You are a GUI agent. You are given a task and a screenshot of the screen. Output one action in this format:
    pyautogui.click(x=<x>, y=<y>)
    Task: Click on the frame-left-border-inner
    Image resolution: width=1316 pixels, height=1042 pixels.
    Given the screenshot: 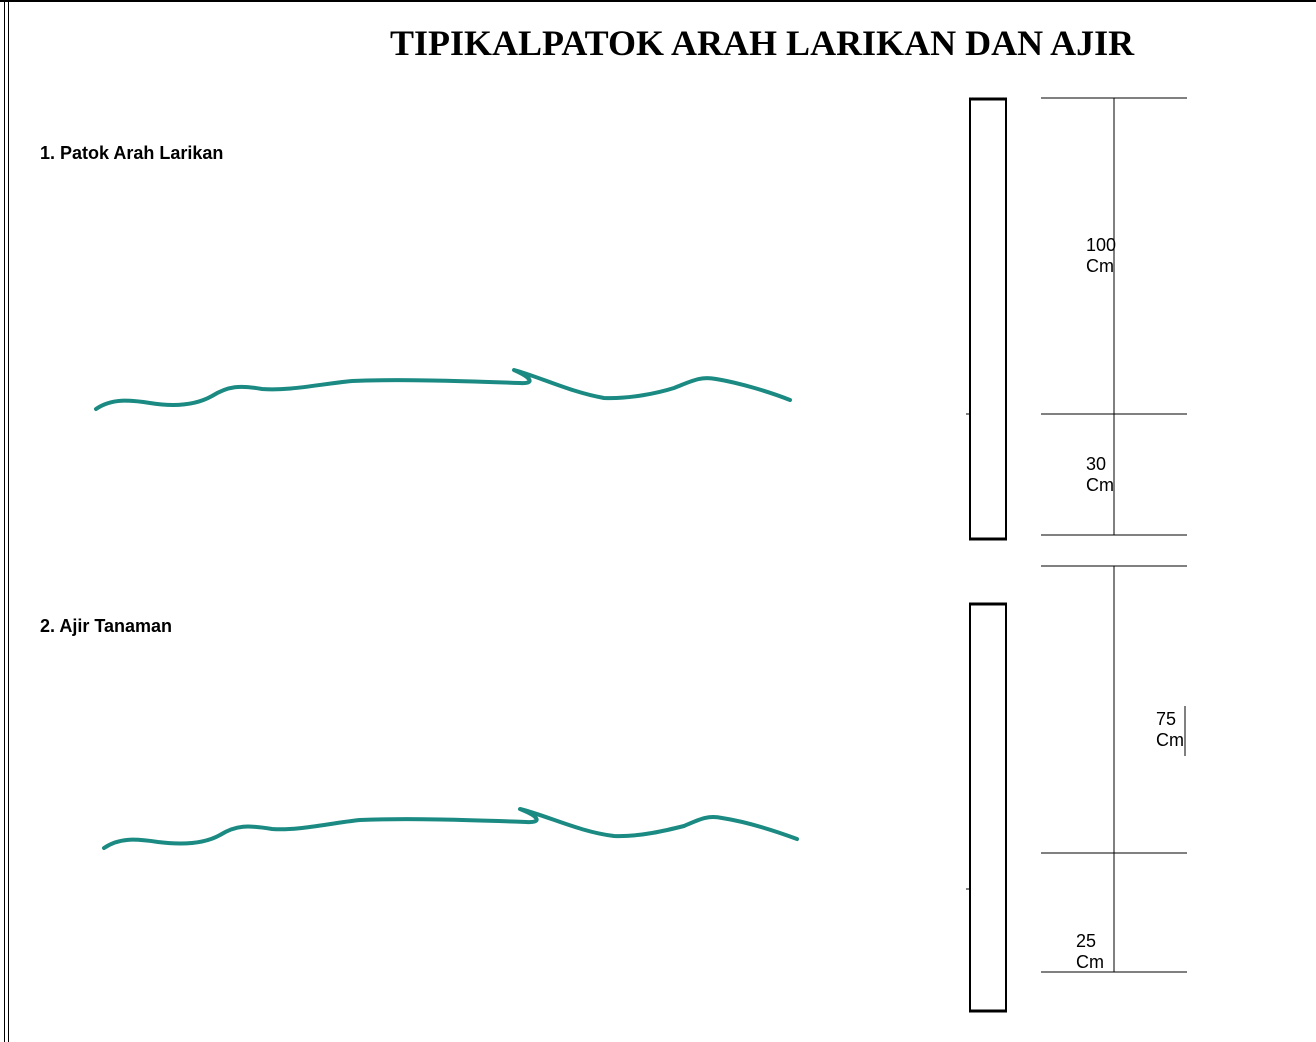 What is the action you would take?
    pyautogui.click(x=8, y=521)
    